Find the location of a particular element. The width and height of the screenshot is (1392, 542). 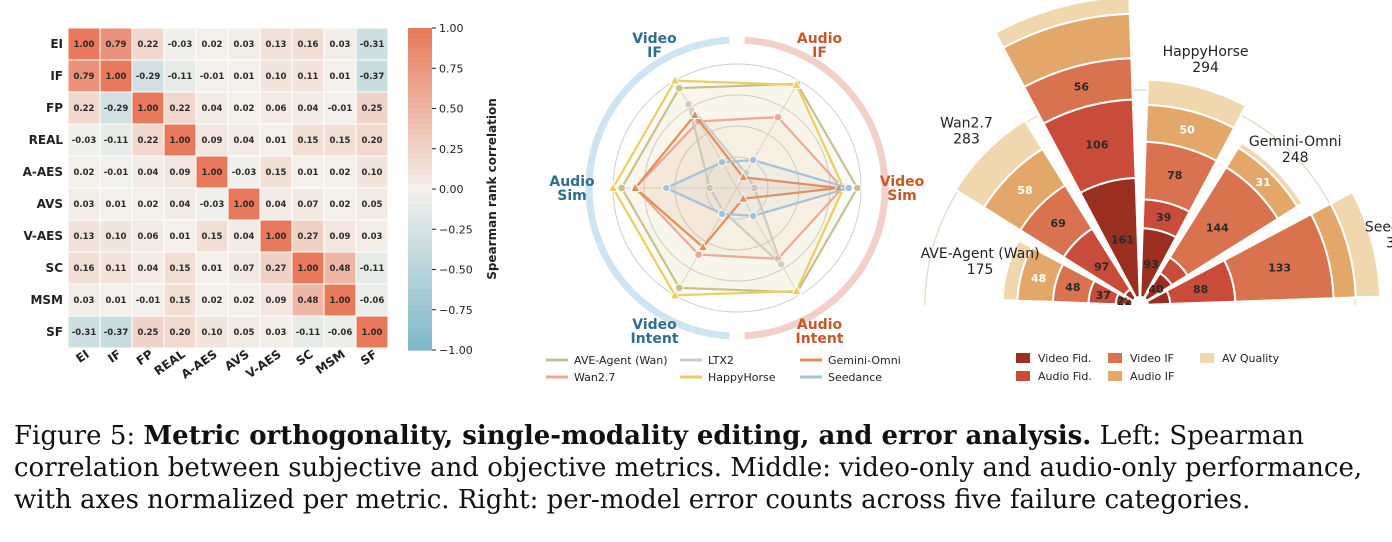

radial-bar-segment-label: 88 is located at coordinates (1200, 289).